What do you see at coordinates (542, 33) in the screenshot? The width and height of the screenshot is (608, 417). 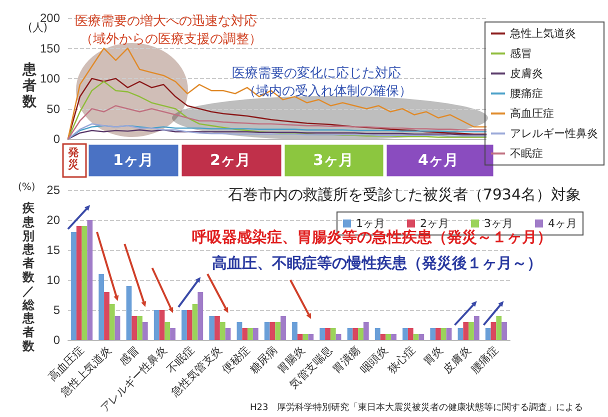 I see `legend-label: 急性上気道炎` at bounding box center [542, 33].